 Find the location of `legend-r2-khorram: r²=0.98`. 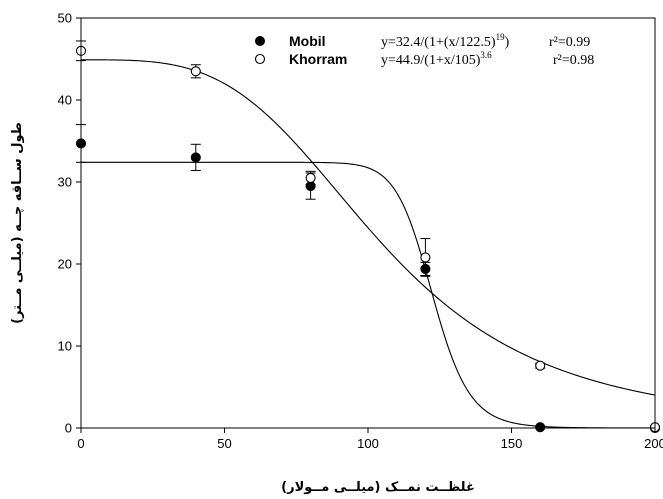

legend-r2-khorram: r²=0.98 is located at coordinates (573, 60).